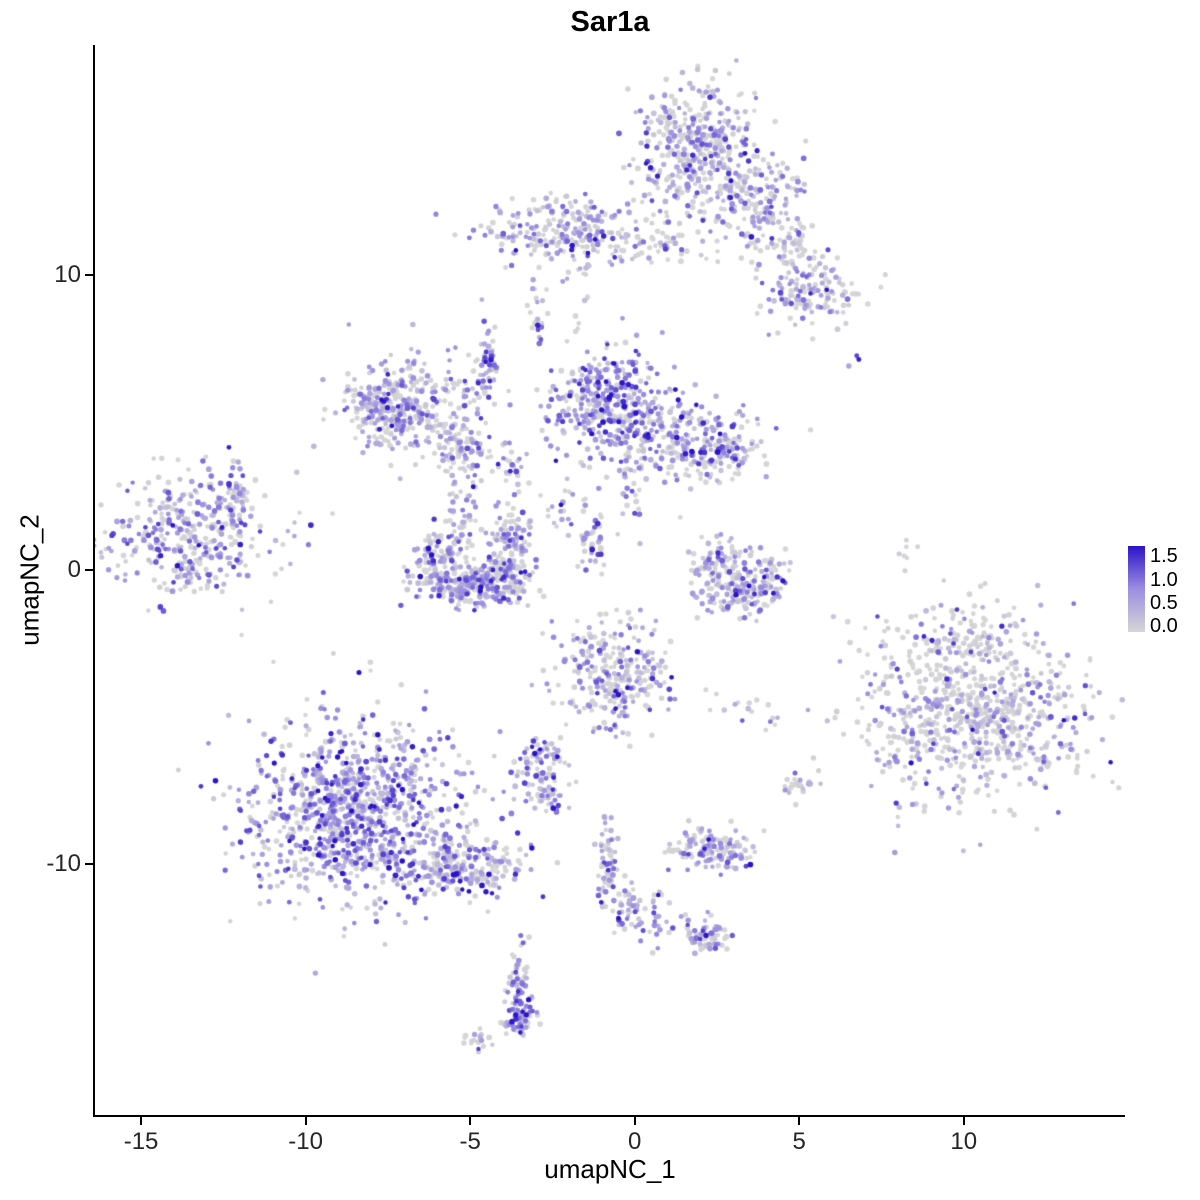  I want to click on x-tick-label: 5, so click(799, 1141).